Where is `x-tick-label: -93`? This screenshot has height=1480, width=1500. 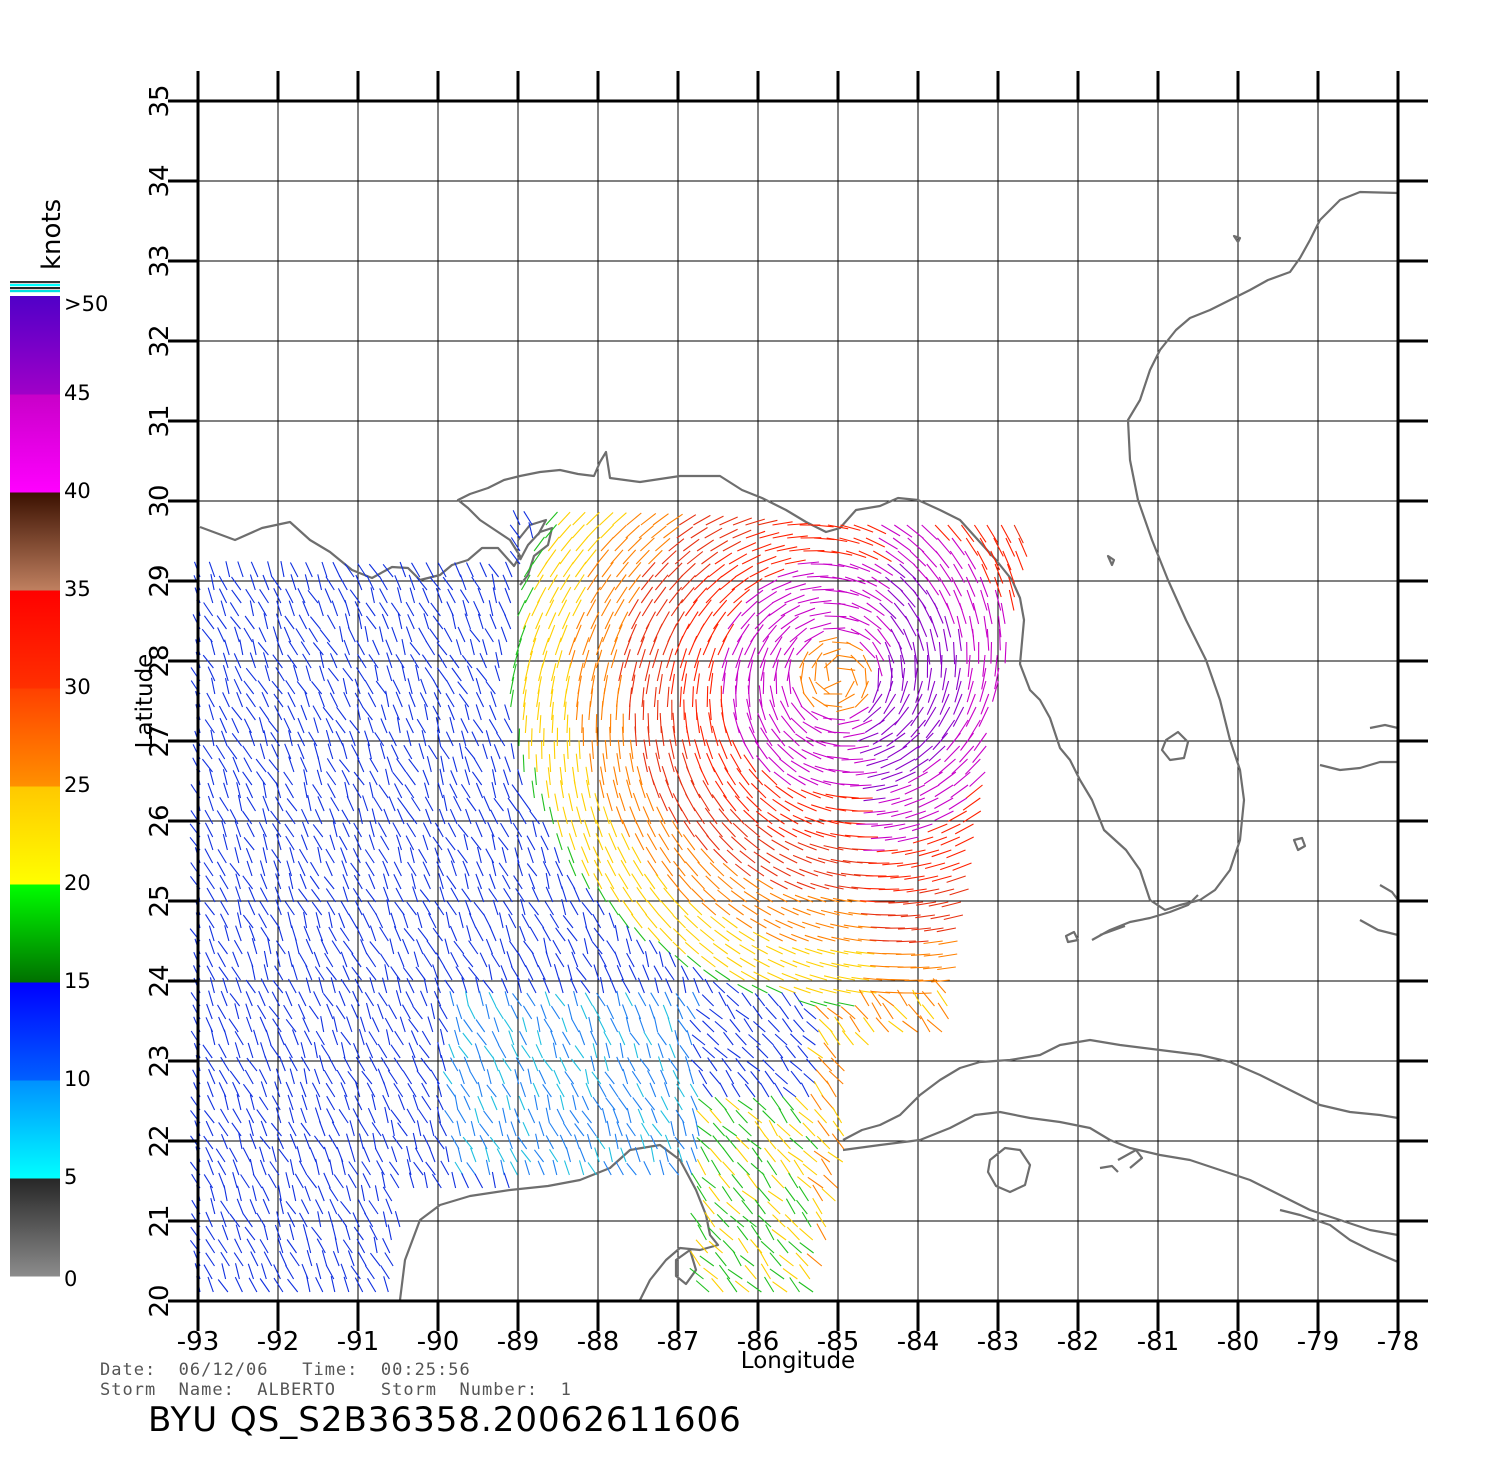 x-tick-label: -93 is located at coordinates (198, 1342).